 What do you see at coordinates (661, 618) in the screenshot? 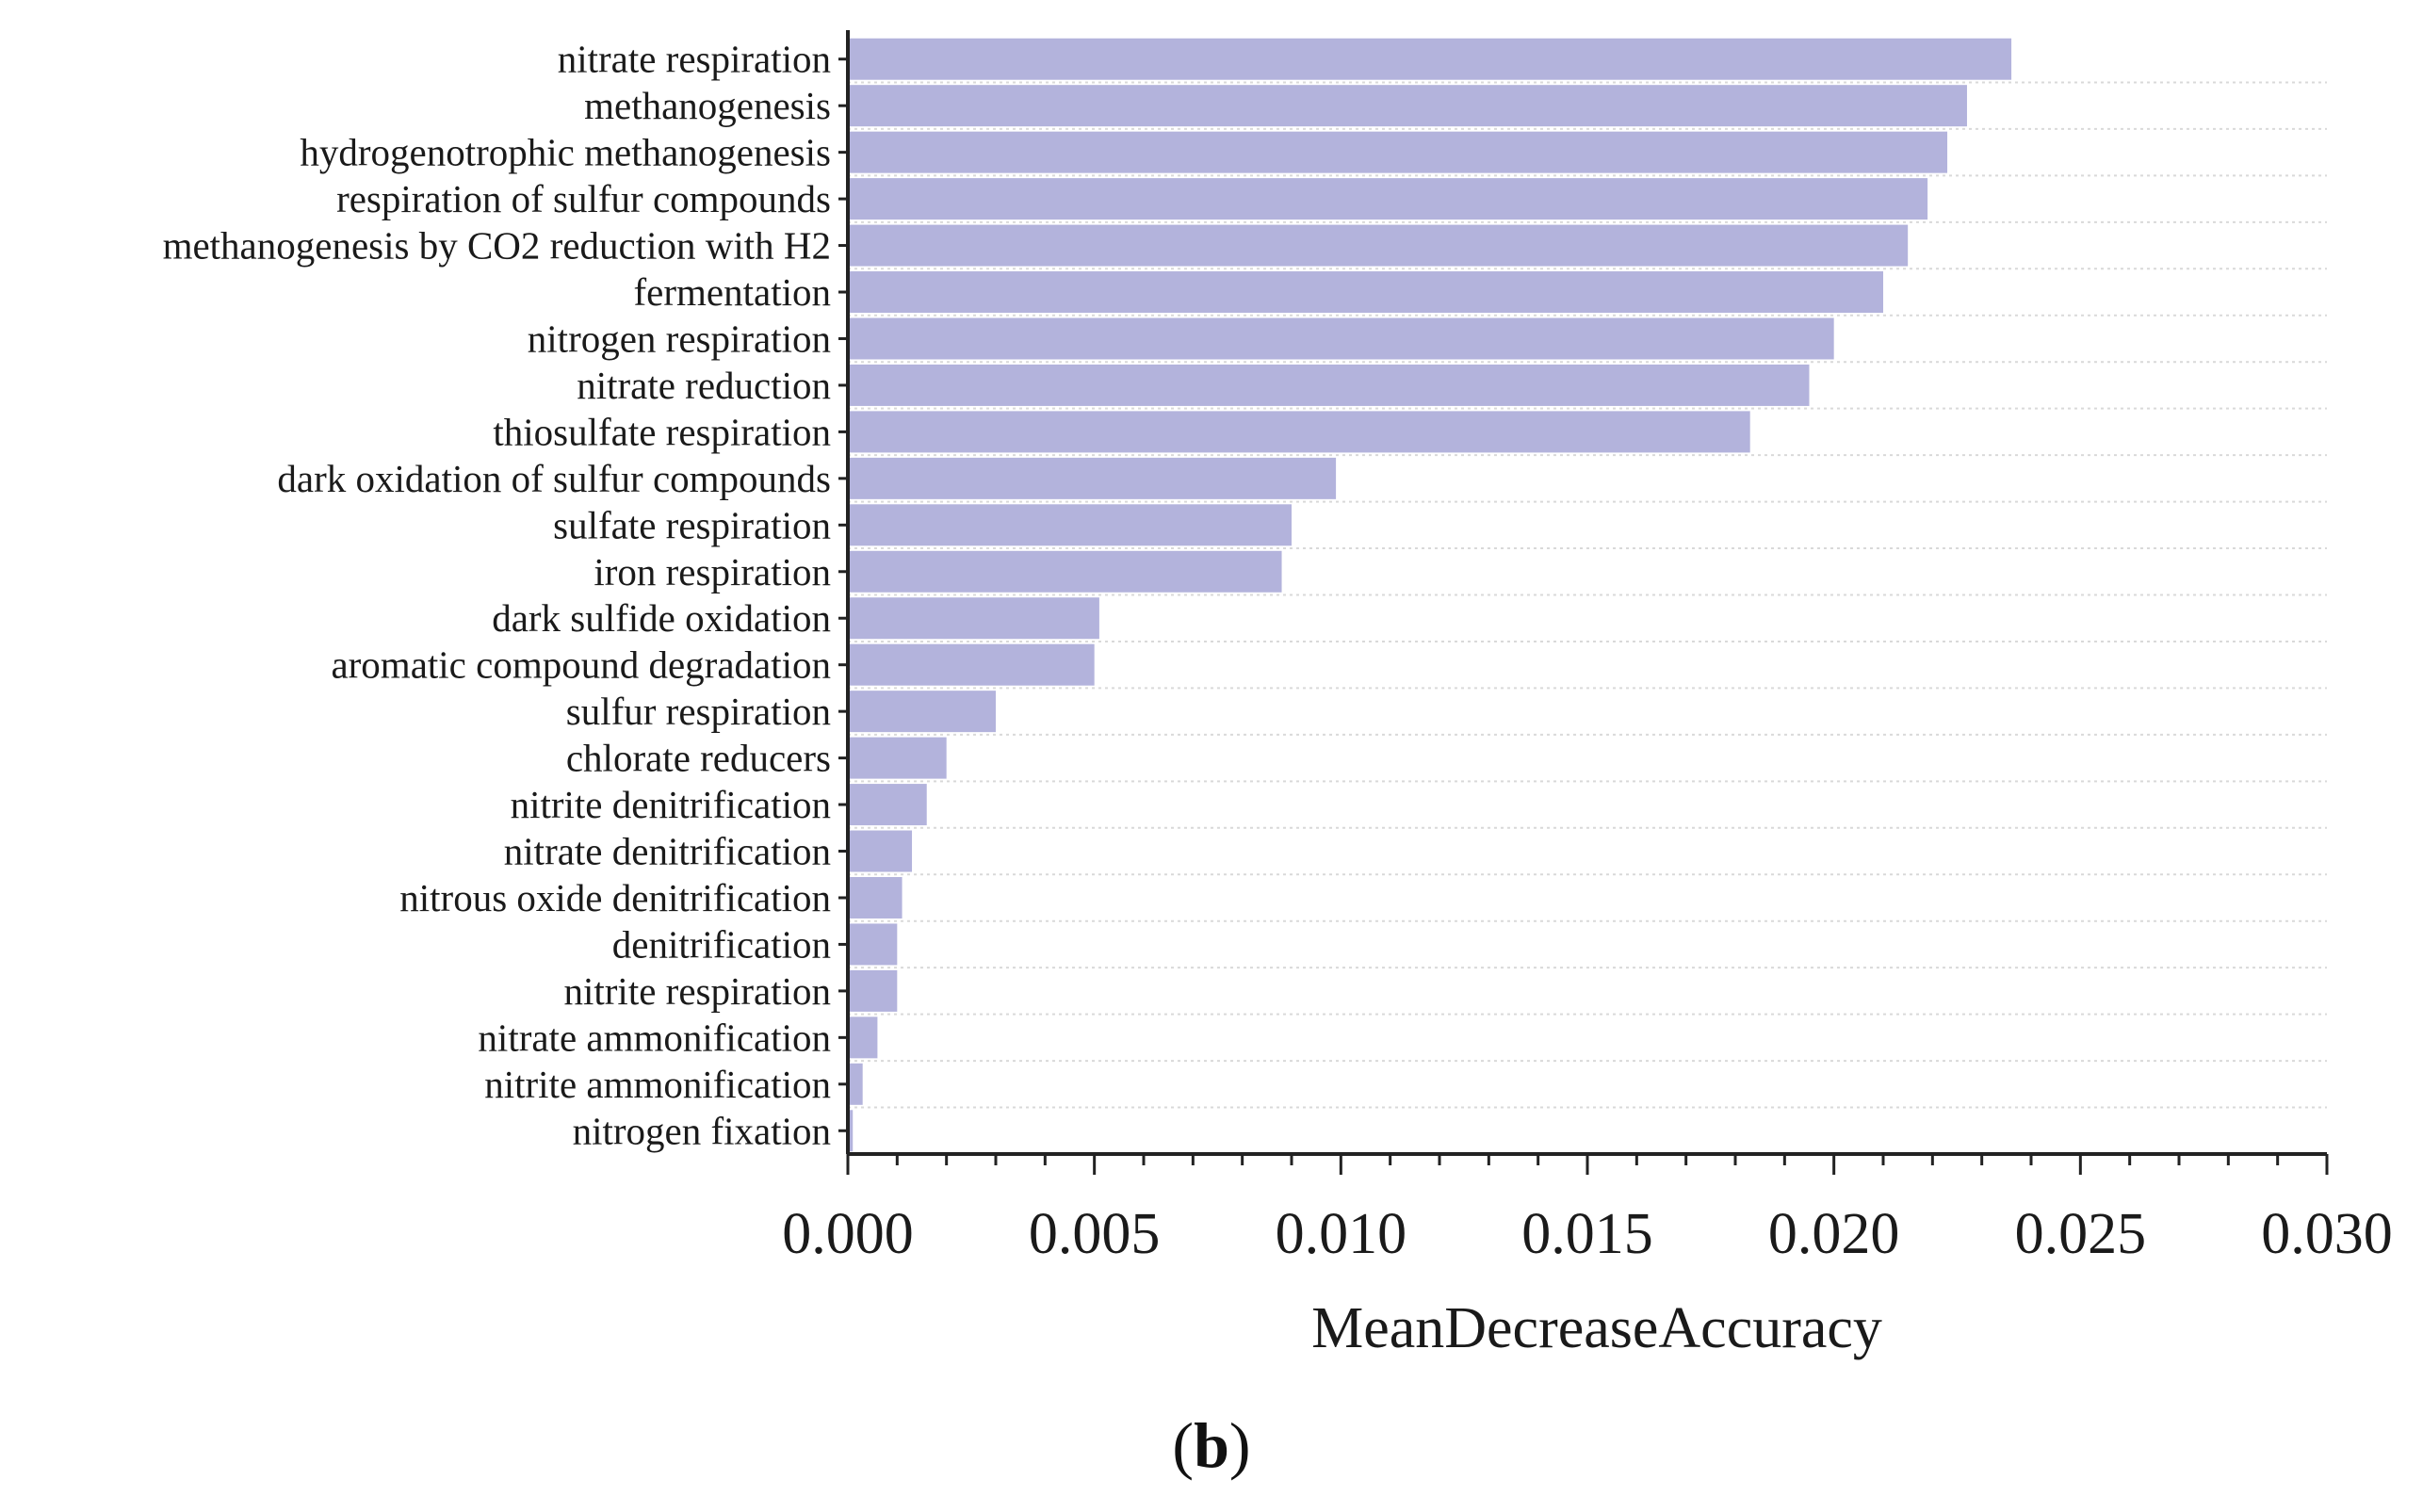
I see `category-label: dark sulfide oxidation` at bounding box center [661, 618].